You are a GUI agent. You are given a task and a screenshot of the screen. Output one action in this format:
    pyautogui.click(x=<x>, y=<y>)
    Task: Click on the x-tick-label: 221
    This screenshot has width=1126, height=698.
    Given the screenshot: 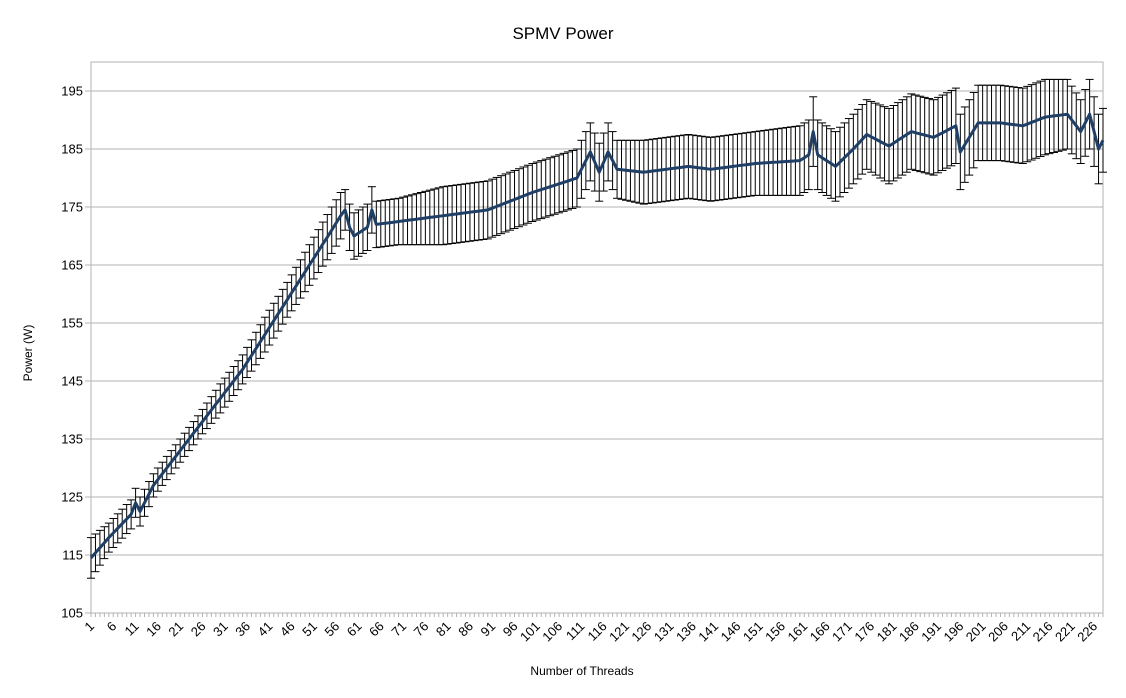 What is the action you would take?
    pyautogui.click(x=1065, y=632)
    